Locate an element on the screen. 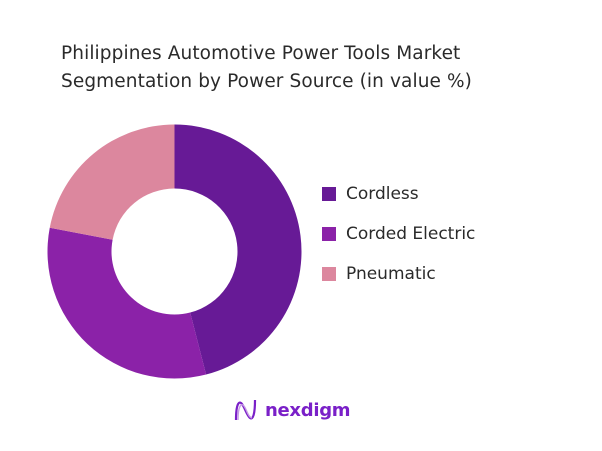 The width and height of the screenshot is (602, 451). legend-swatch-cordless is located at coordinates (329, 194).